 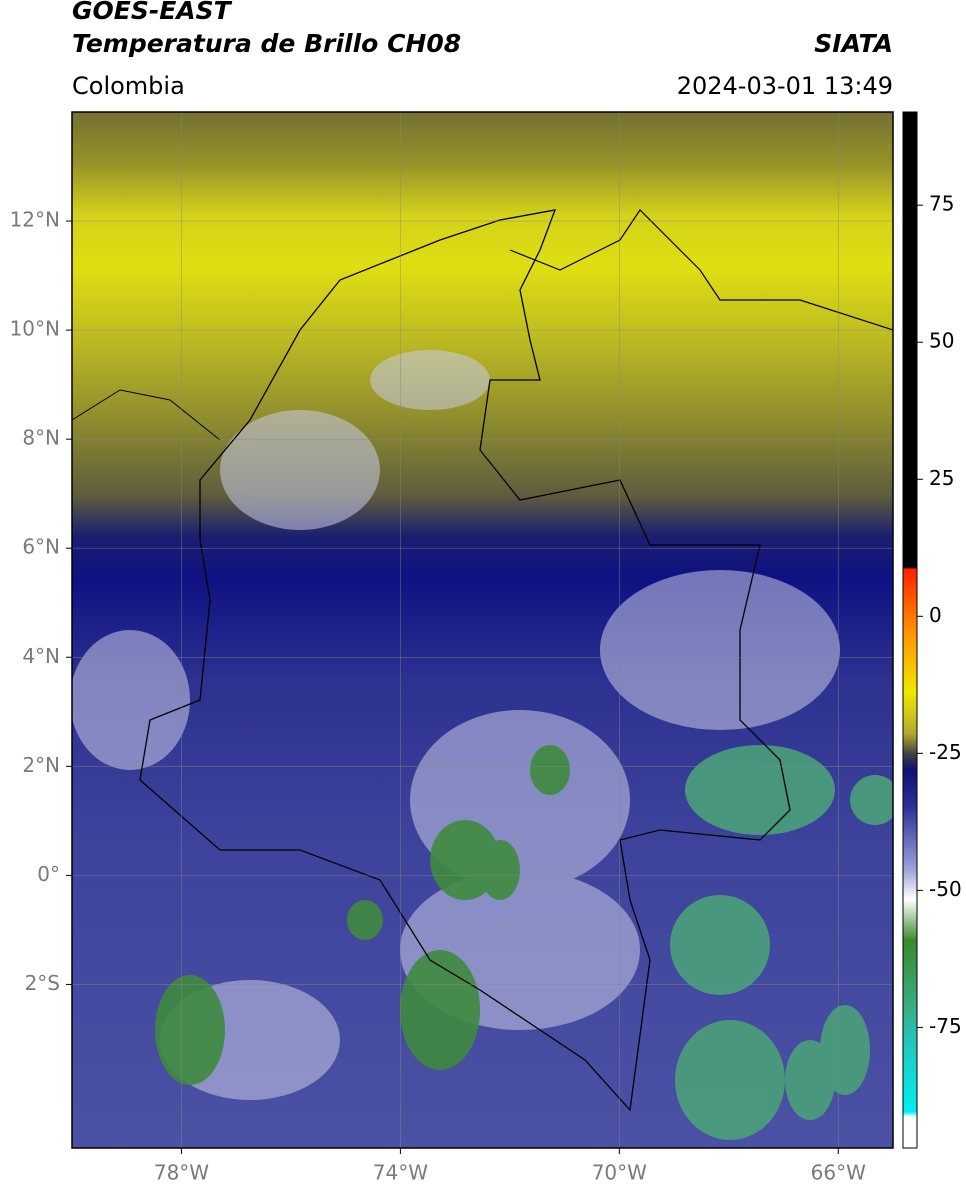 What do you see at coordinates (35, 220) in the screenshot?
I see `y-tick-label: 12°N` at bounding box center [35, 220].